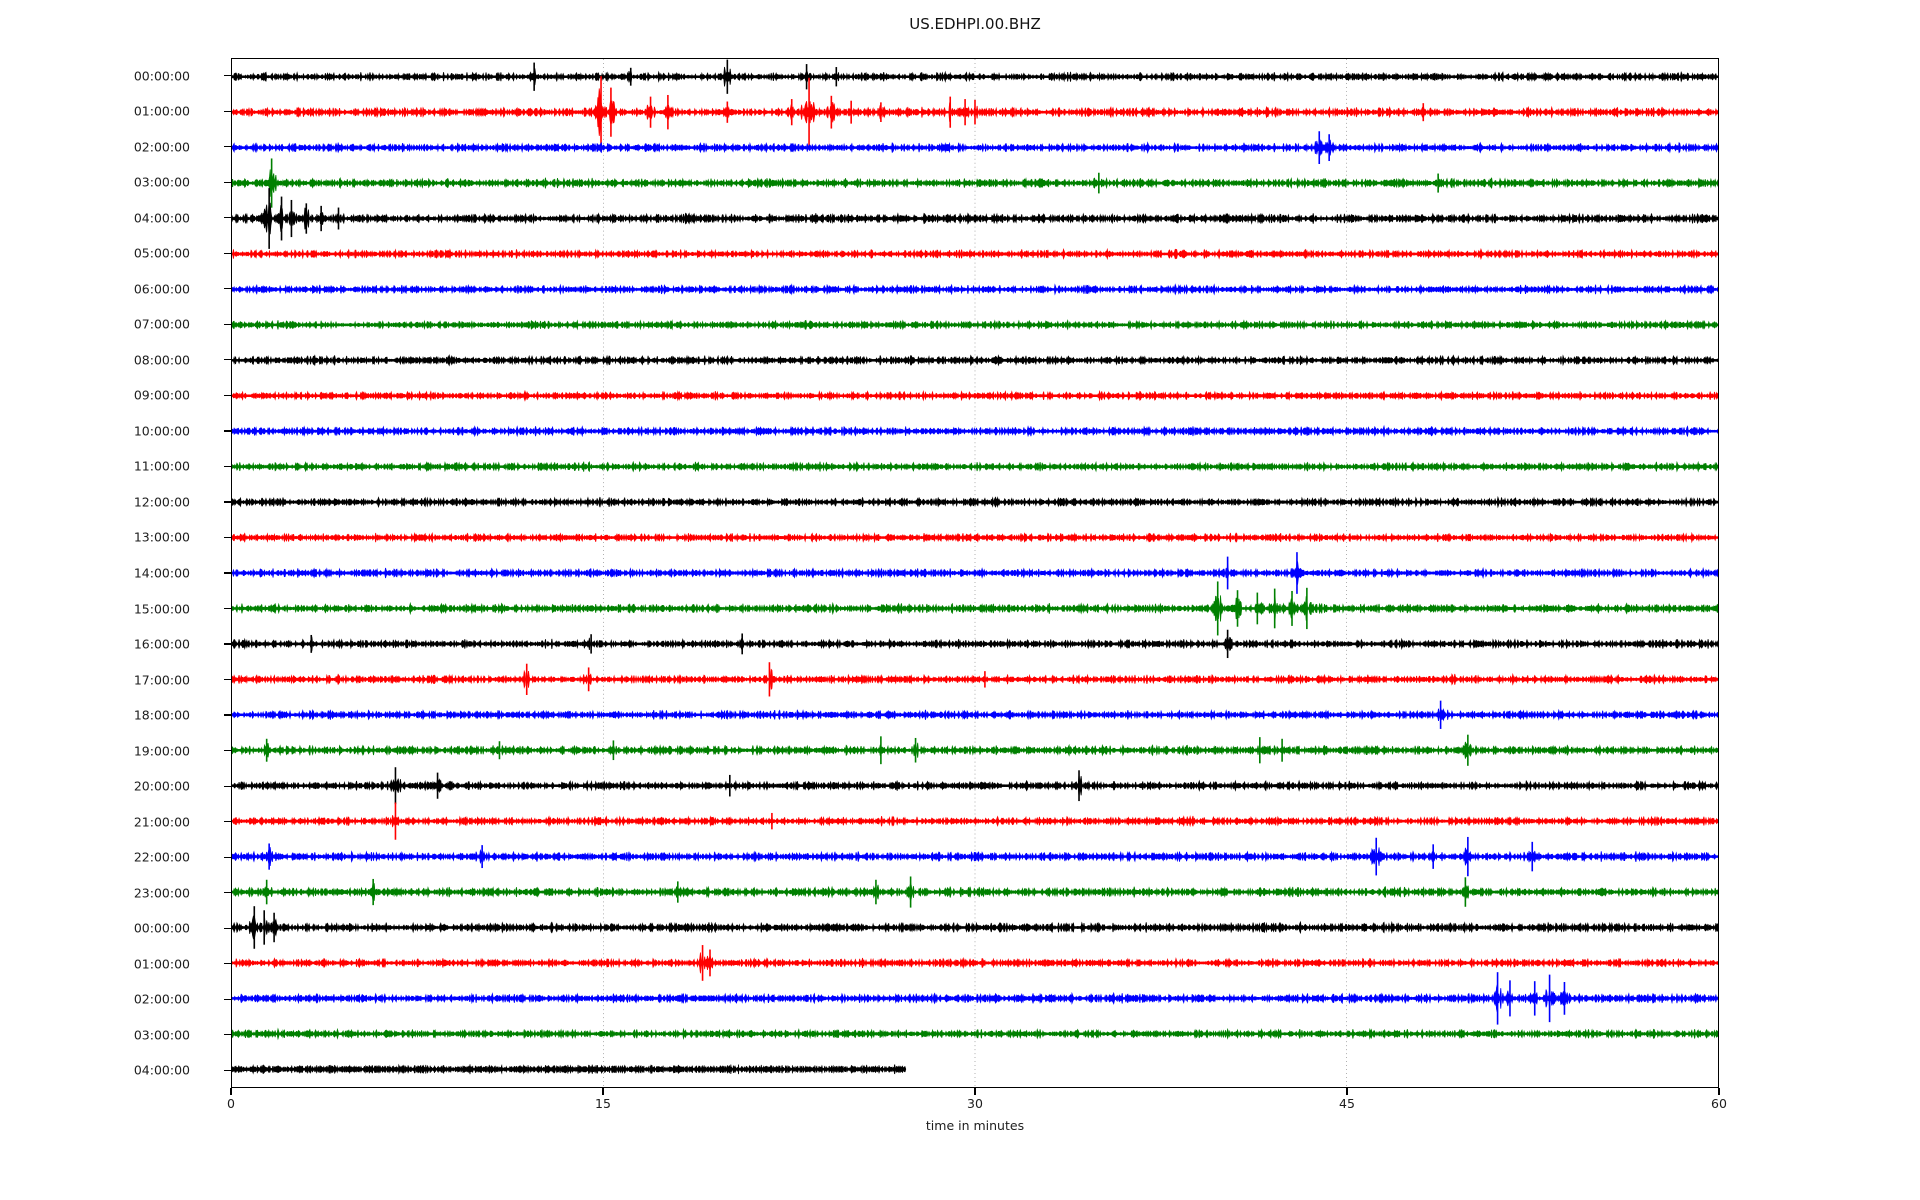 The image size is (1920, 1200). Describe the element at coordinates (161, 1035) in the screenshot. I see `y-axis-tick-label: 03:00:00` at that location.